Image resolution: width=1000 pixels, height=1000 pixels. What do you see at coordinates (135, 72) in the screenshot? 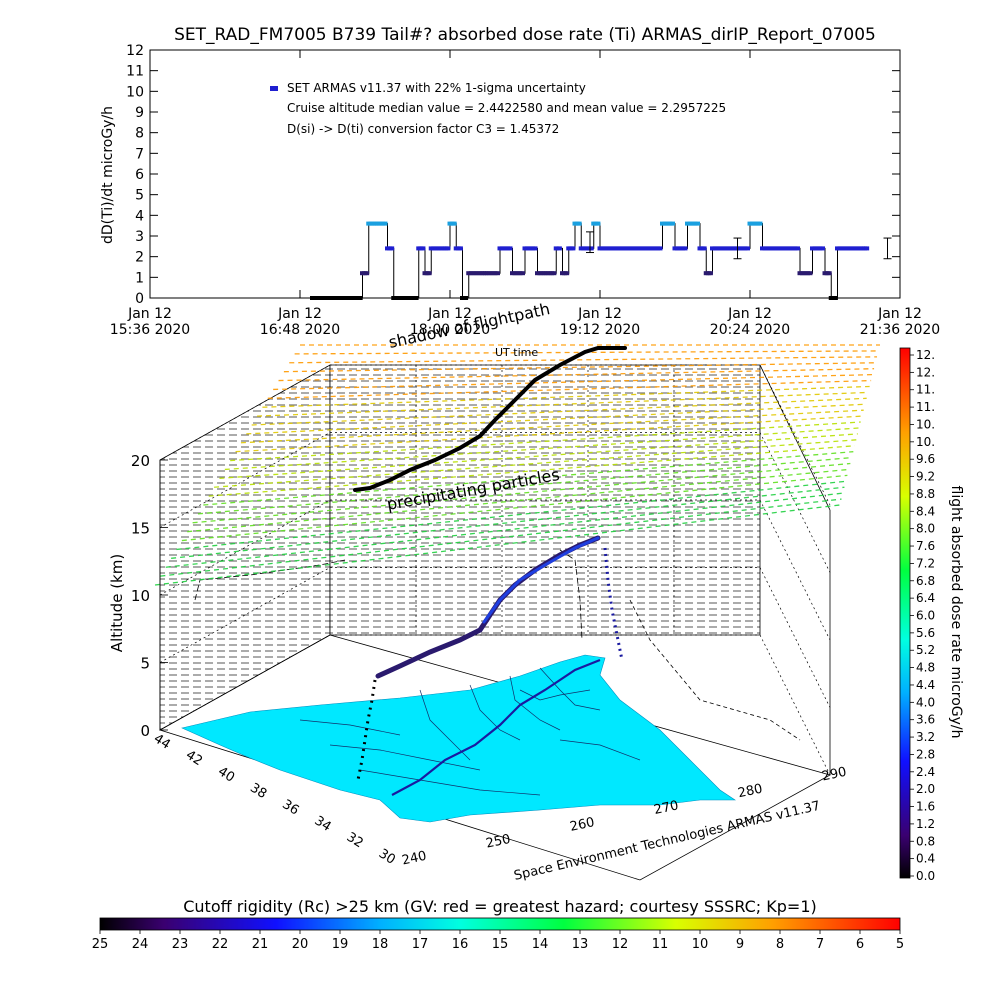
I see `y-tick-label: 11` at bounding box center [135, 72].